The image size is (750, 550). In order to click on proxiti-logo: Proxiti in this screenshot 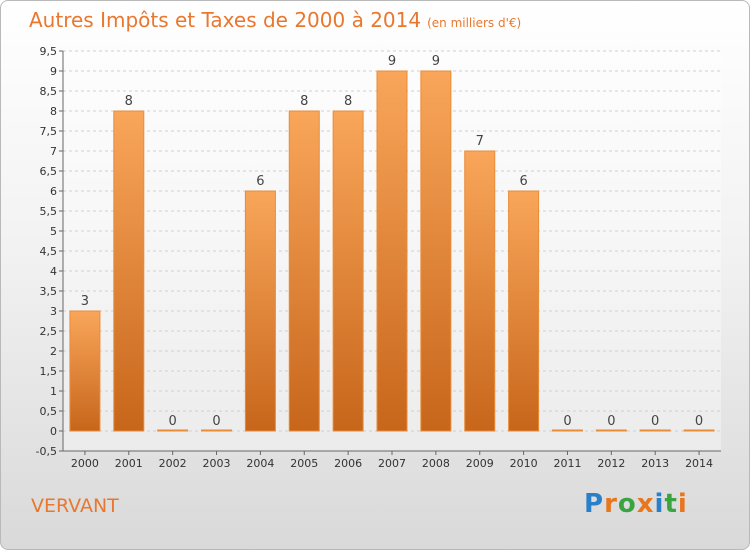, I will do `click(636, 504)`.